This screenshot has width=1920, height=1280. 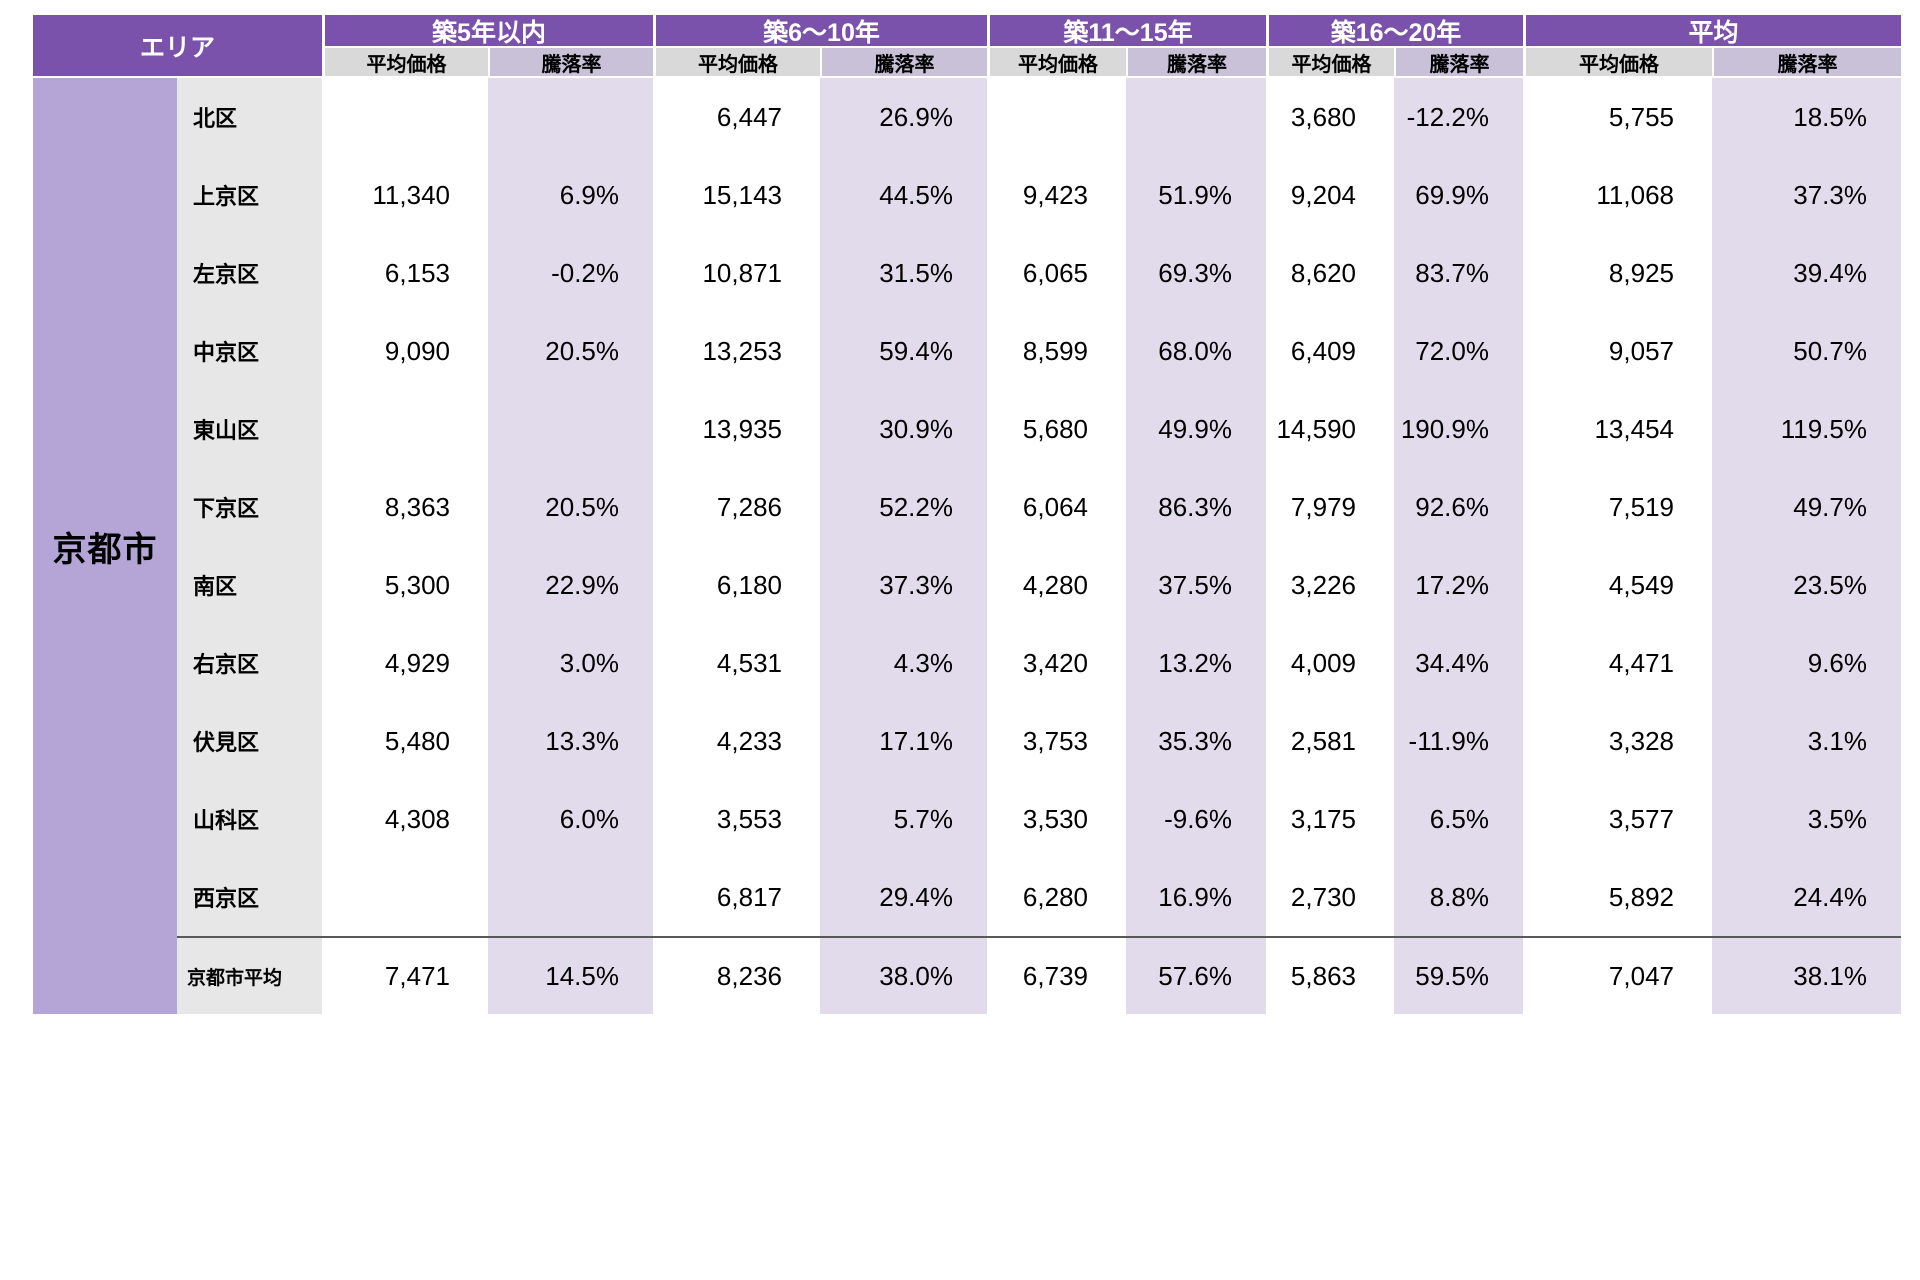 What do you see at coordinates (249, 195) in the screenshot?
I see `ward-cell: 上京区` at bounding box center [249, 195].